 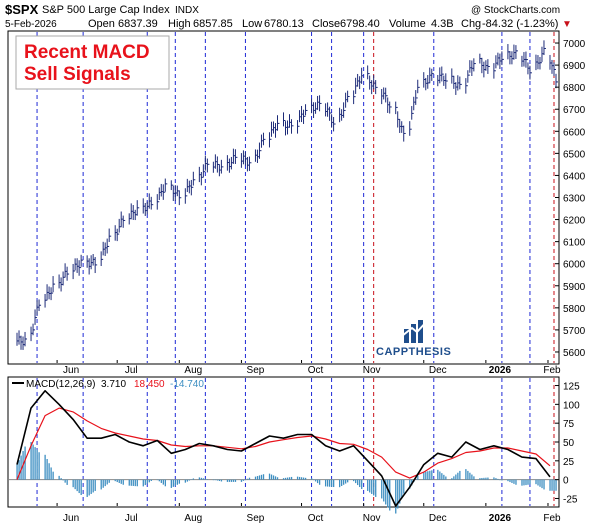 What do you see at coordinates (131, 518) in the screenshot?
I see `x-tick-label: Jul` at bounding box center [131, 518].